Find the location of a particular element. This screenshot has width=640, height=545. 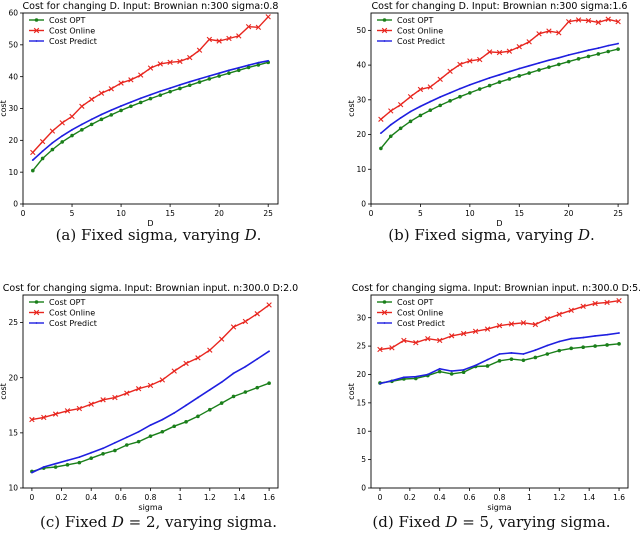

x-tick-label: 5 is located at coordinates (420, 213).